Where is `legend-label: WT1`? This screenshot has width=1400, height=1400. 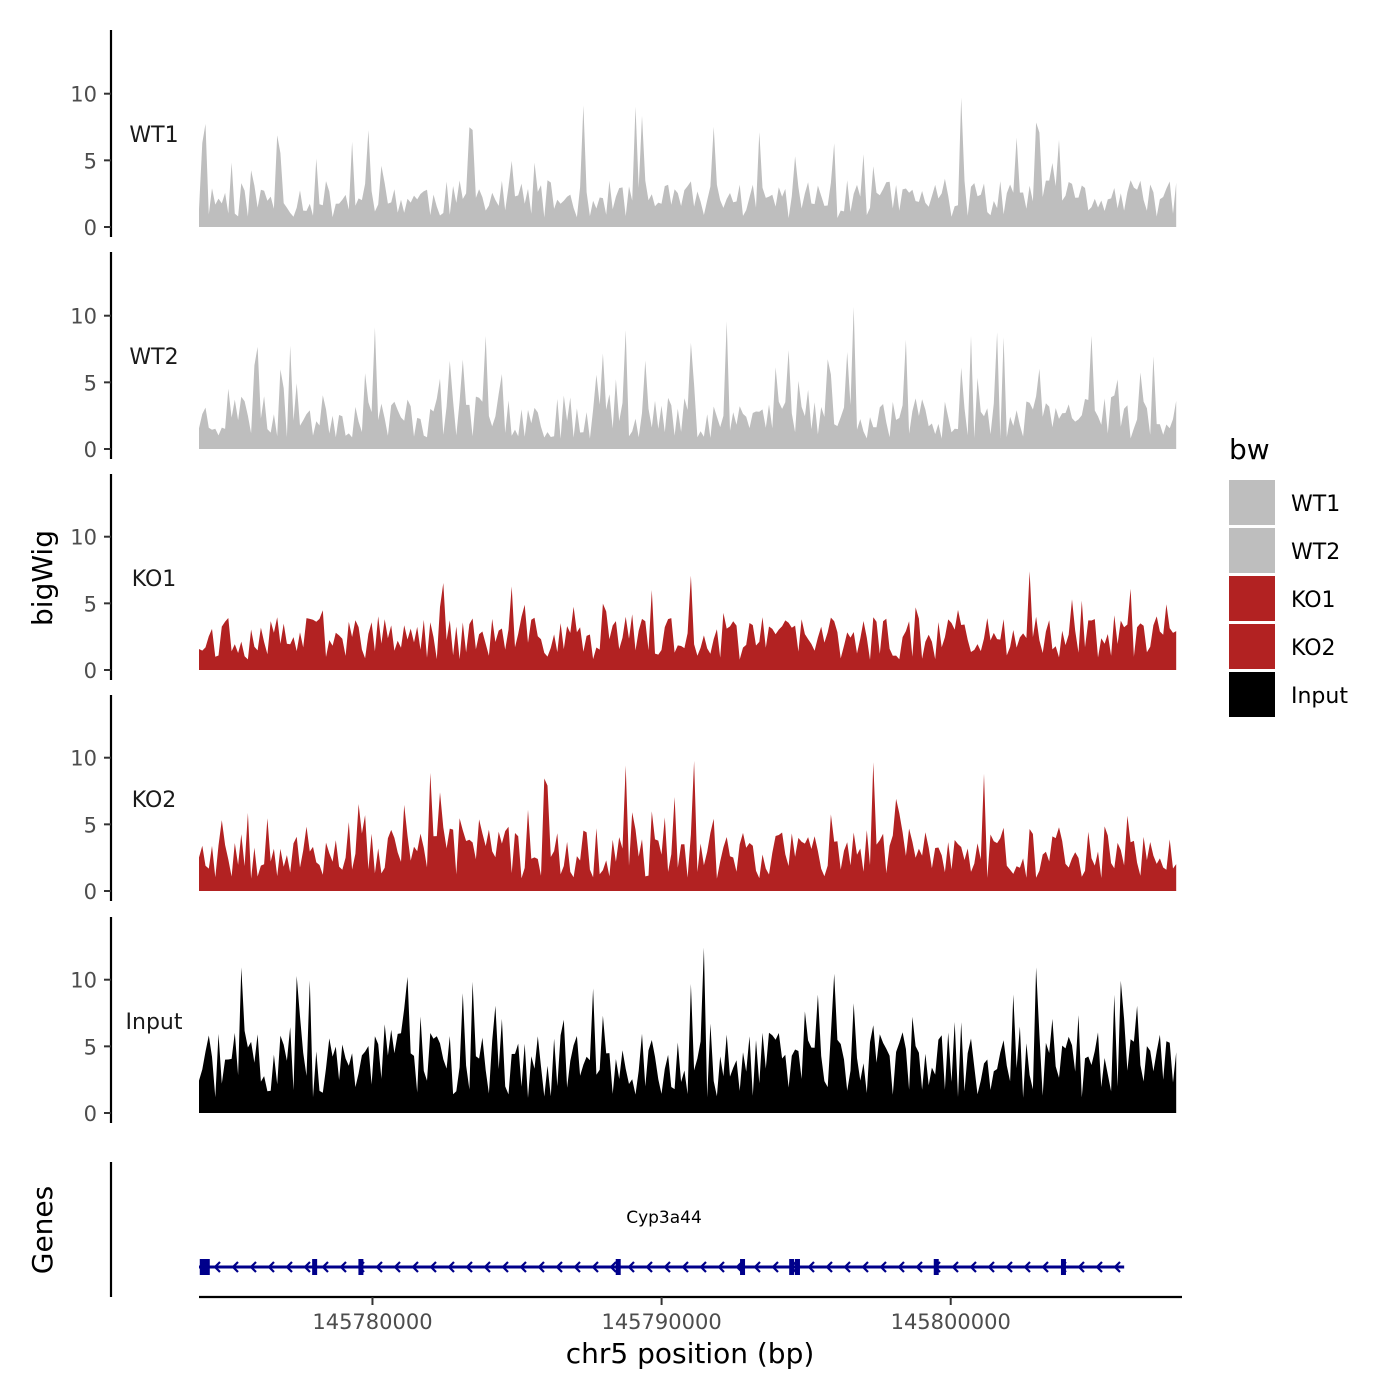 legend-label: WT1 is located at coordinates (1315, 504).